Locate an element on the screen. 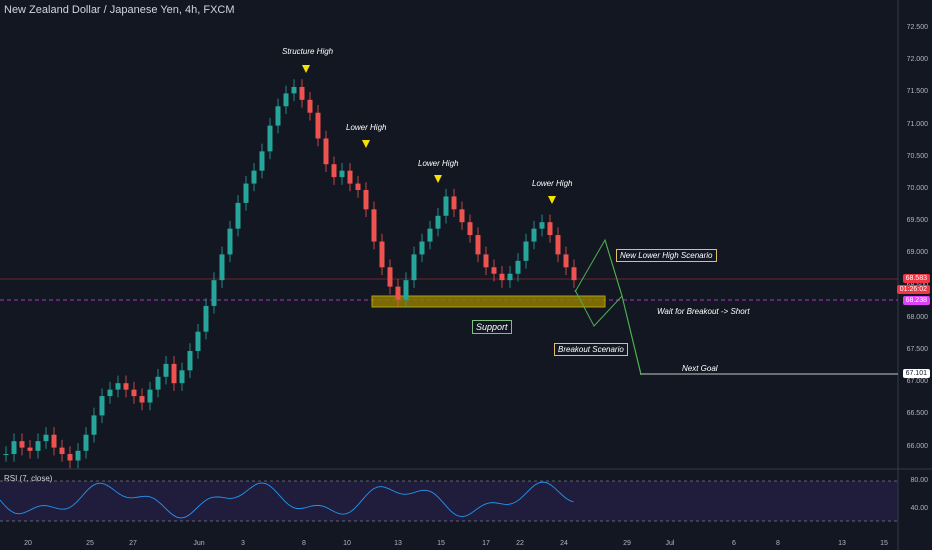 The width and height of the screenshot is (932, 550). structure-high-arrow-icon is located at coordinates (306, 69).